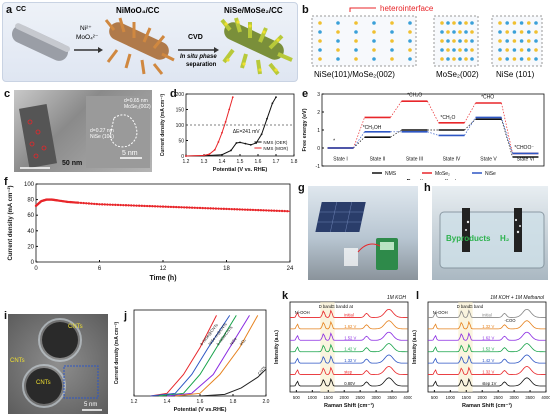 The image size is (550, 418). I want to click on state-label: State I, so click(340, 160).